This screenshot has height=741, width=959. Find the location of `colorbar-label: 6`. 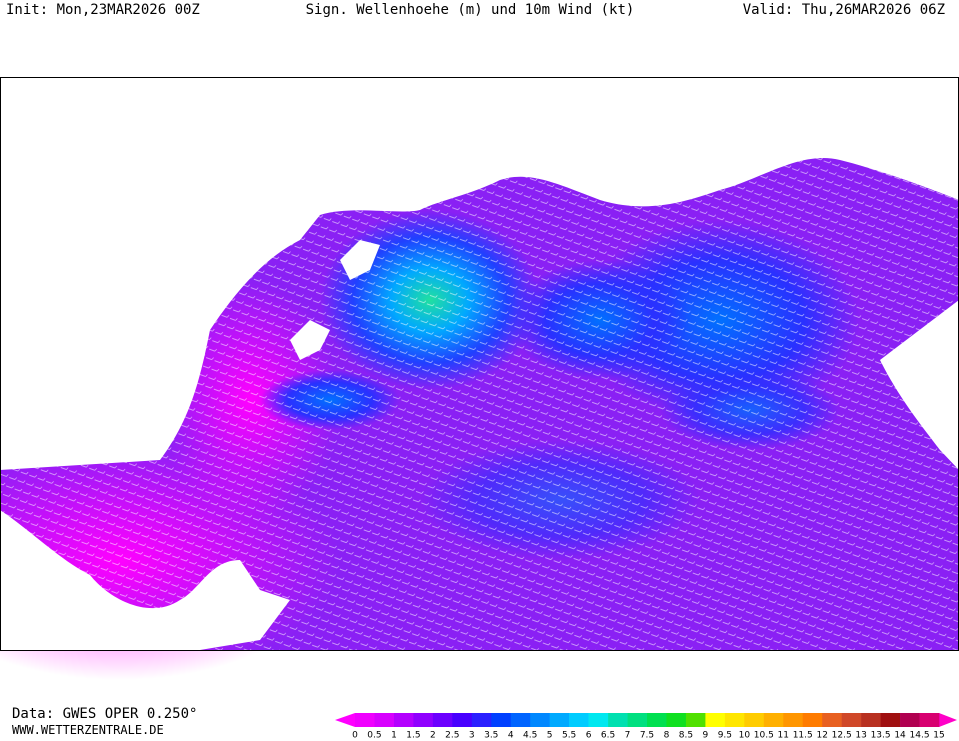

colorbar-label: 6 is located at coordinates (589, 736).